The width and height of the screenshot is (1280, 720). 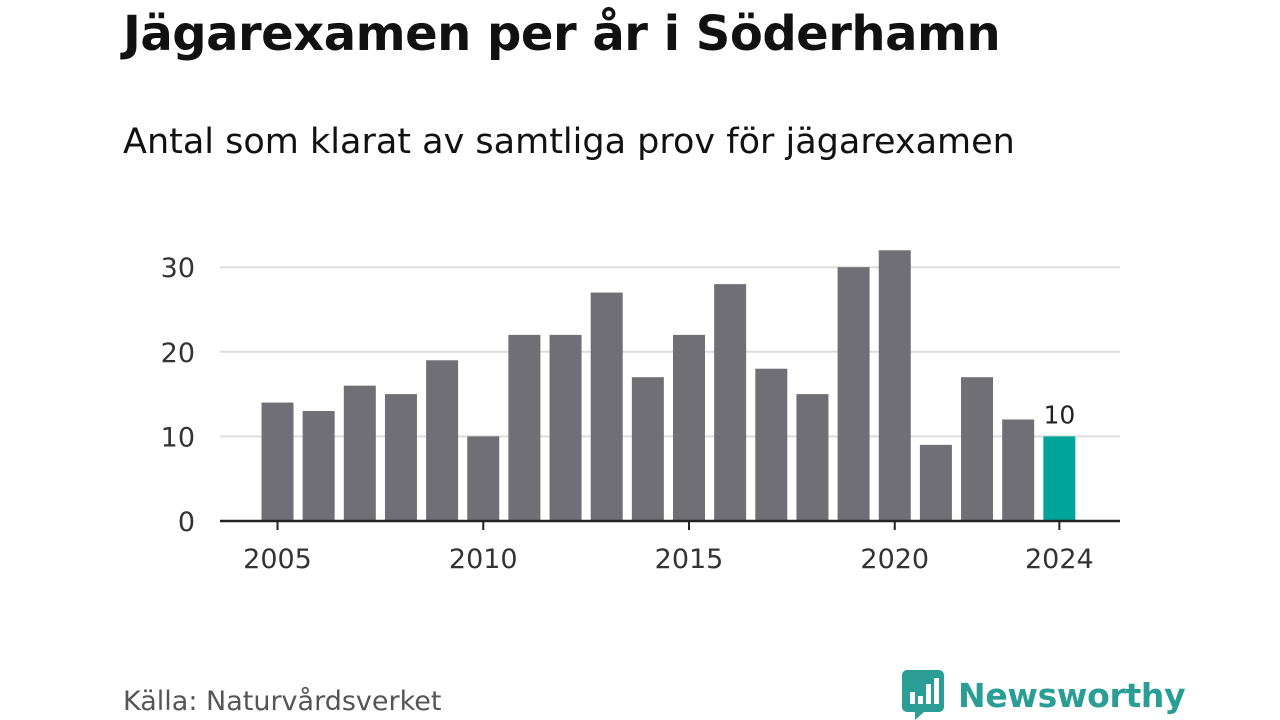 What do you see at coordinates (923, 695) in the screenshot?
I see `bar-chart-speech-bubble-icon` at bounding box center [923, 695].